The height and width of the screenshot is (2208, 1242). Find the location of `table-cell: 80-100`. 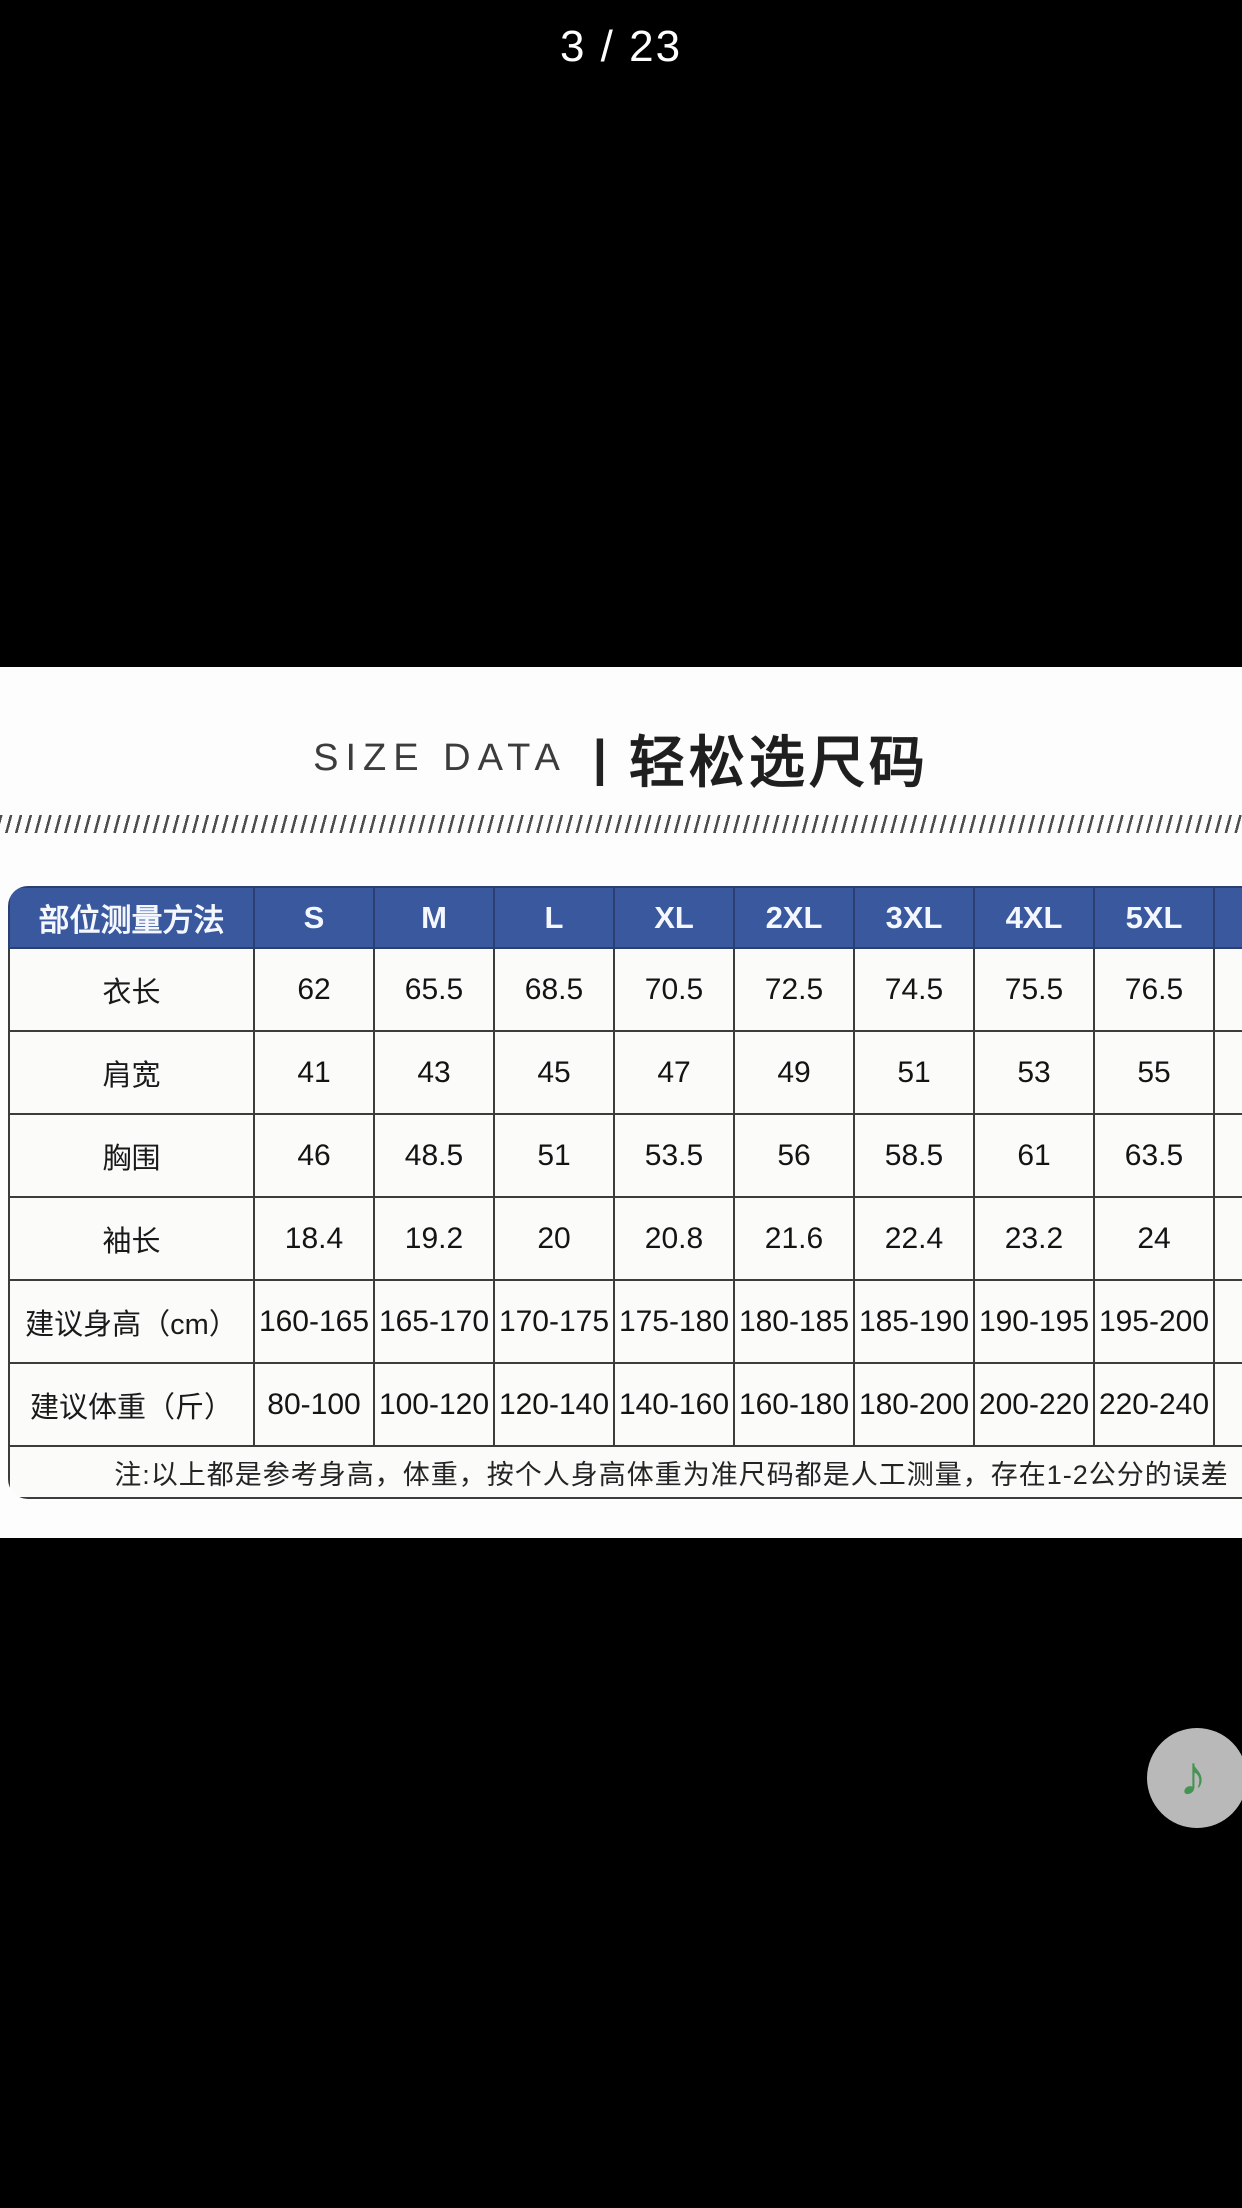

table-cell: 80-100 is located at coordinates (314, 1404).